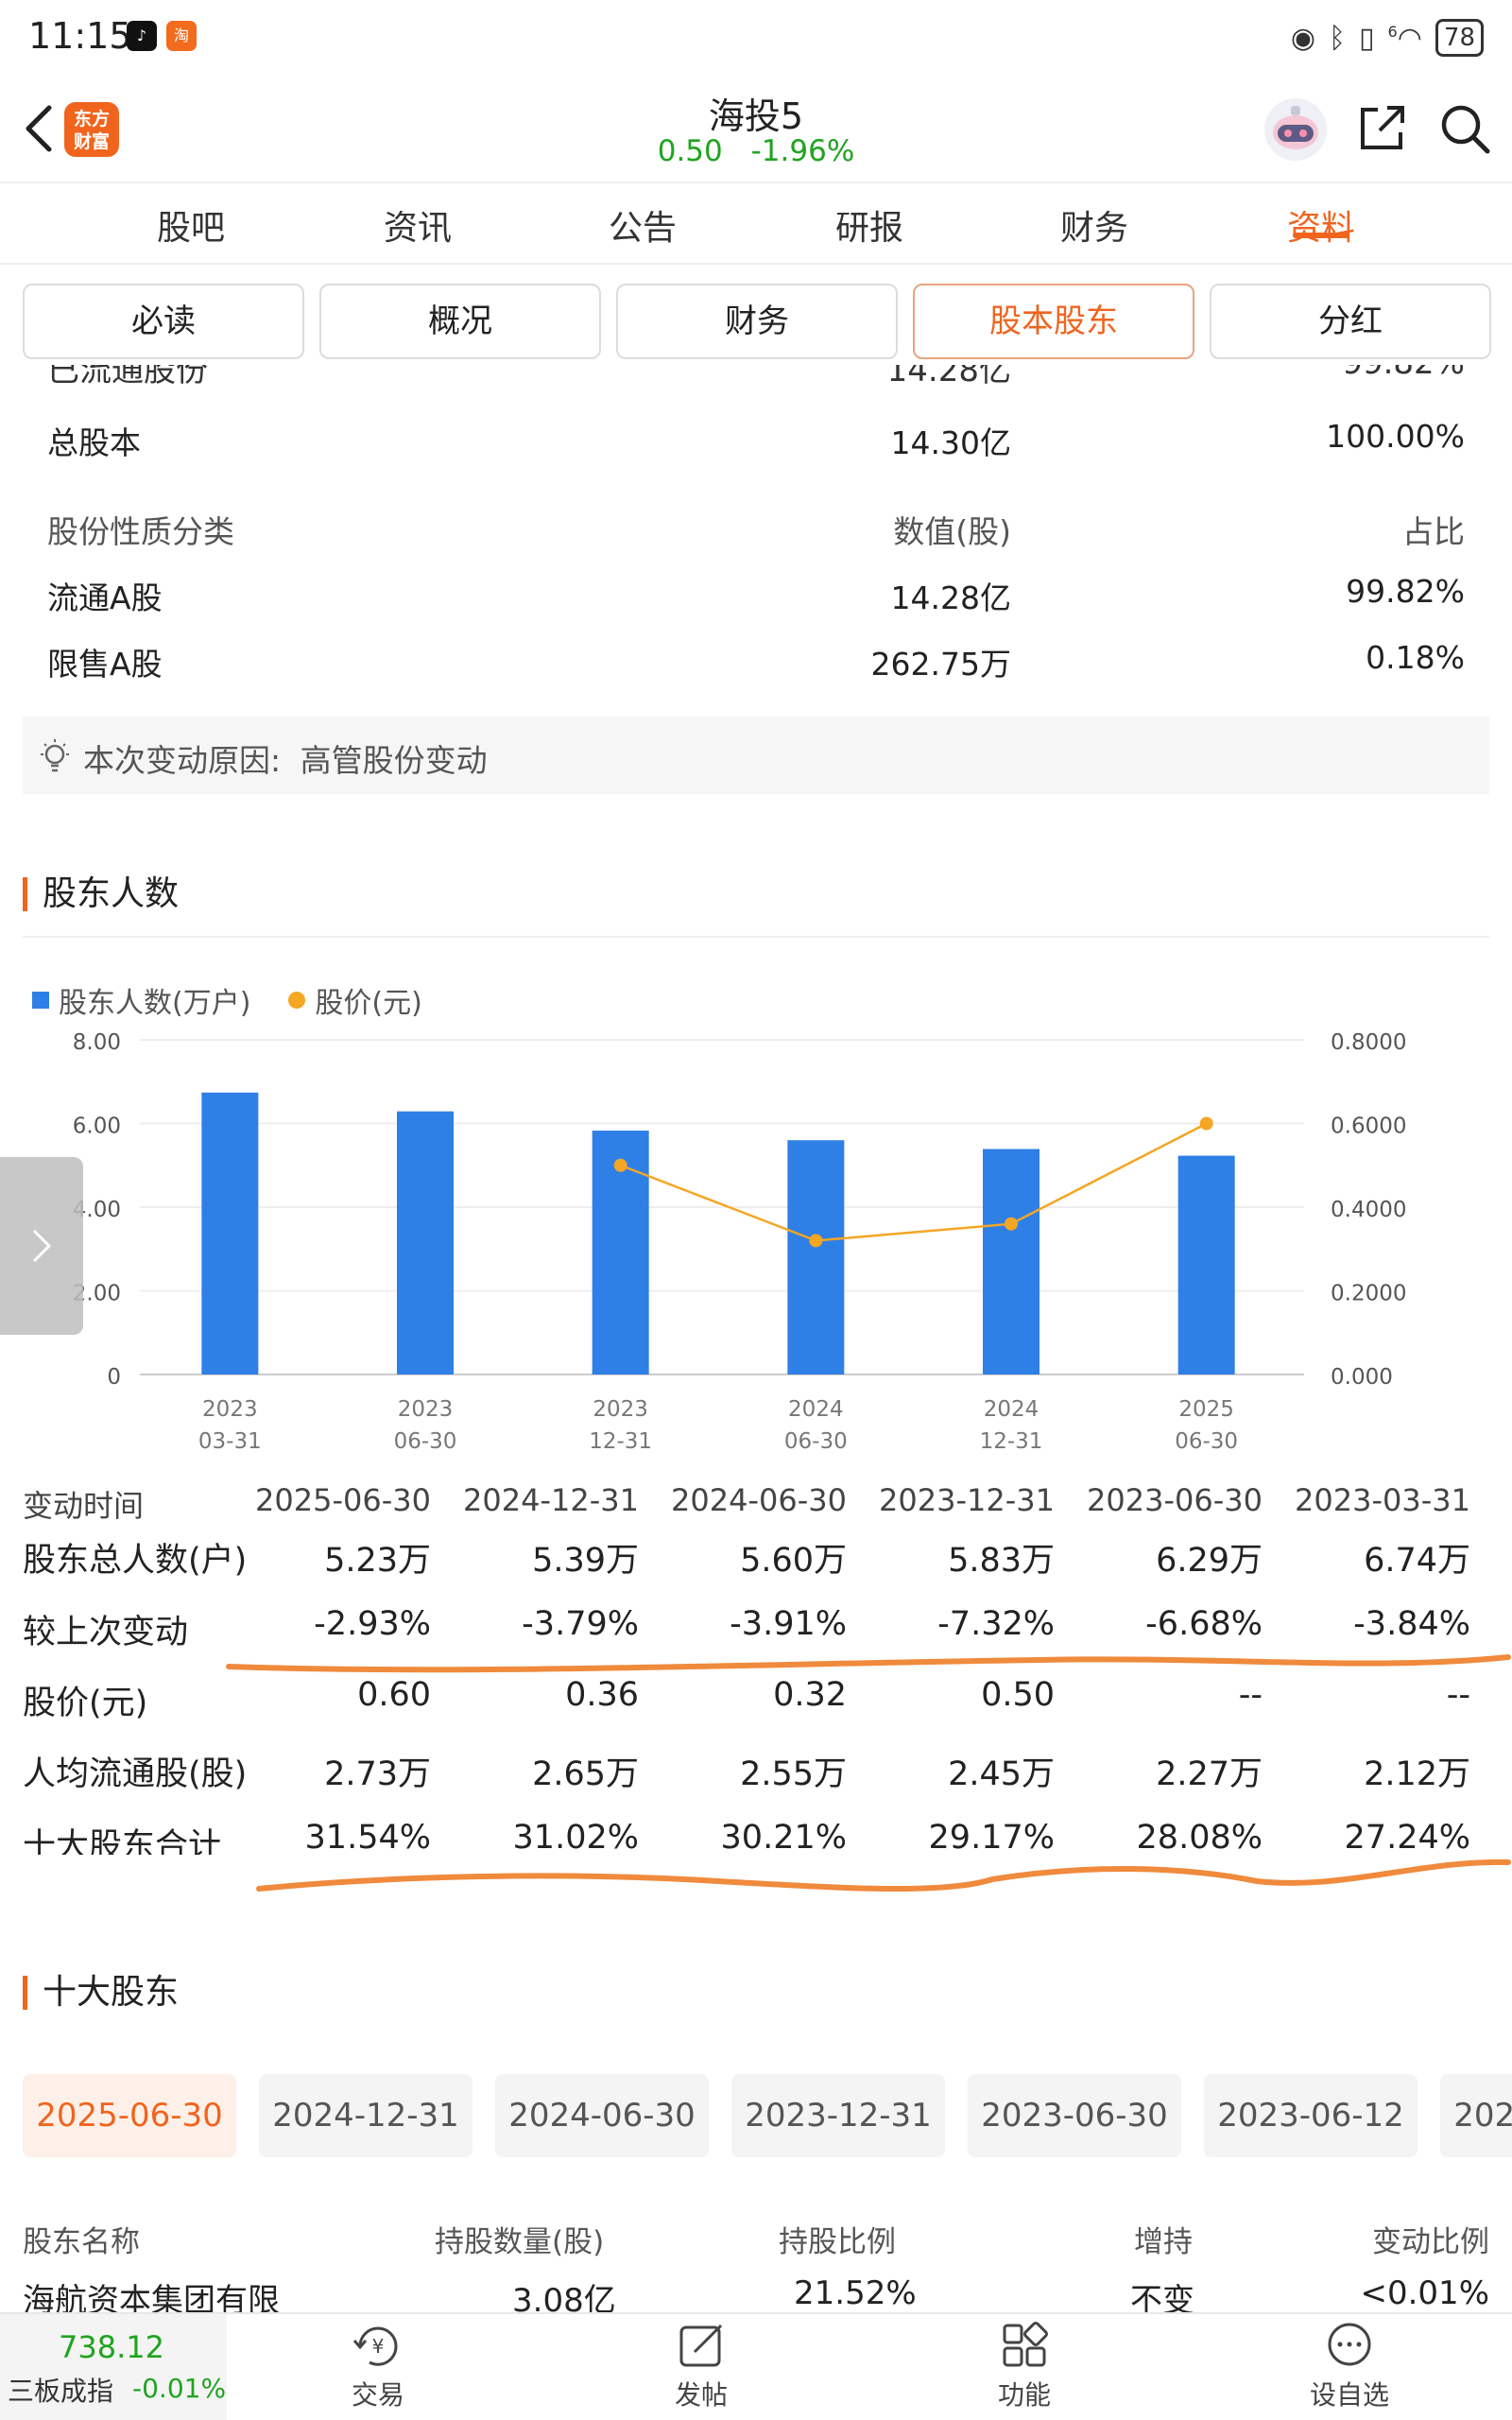  What do you see at coordinates (1368, 1294) in the screenshot?
I see `y-right-tick-label: 0.2000` at bounding box center [1368, 1294].